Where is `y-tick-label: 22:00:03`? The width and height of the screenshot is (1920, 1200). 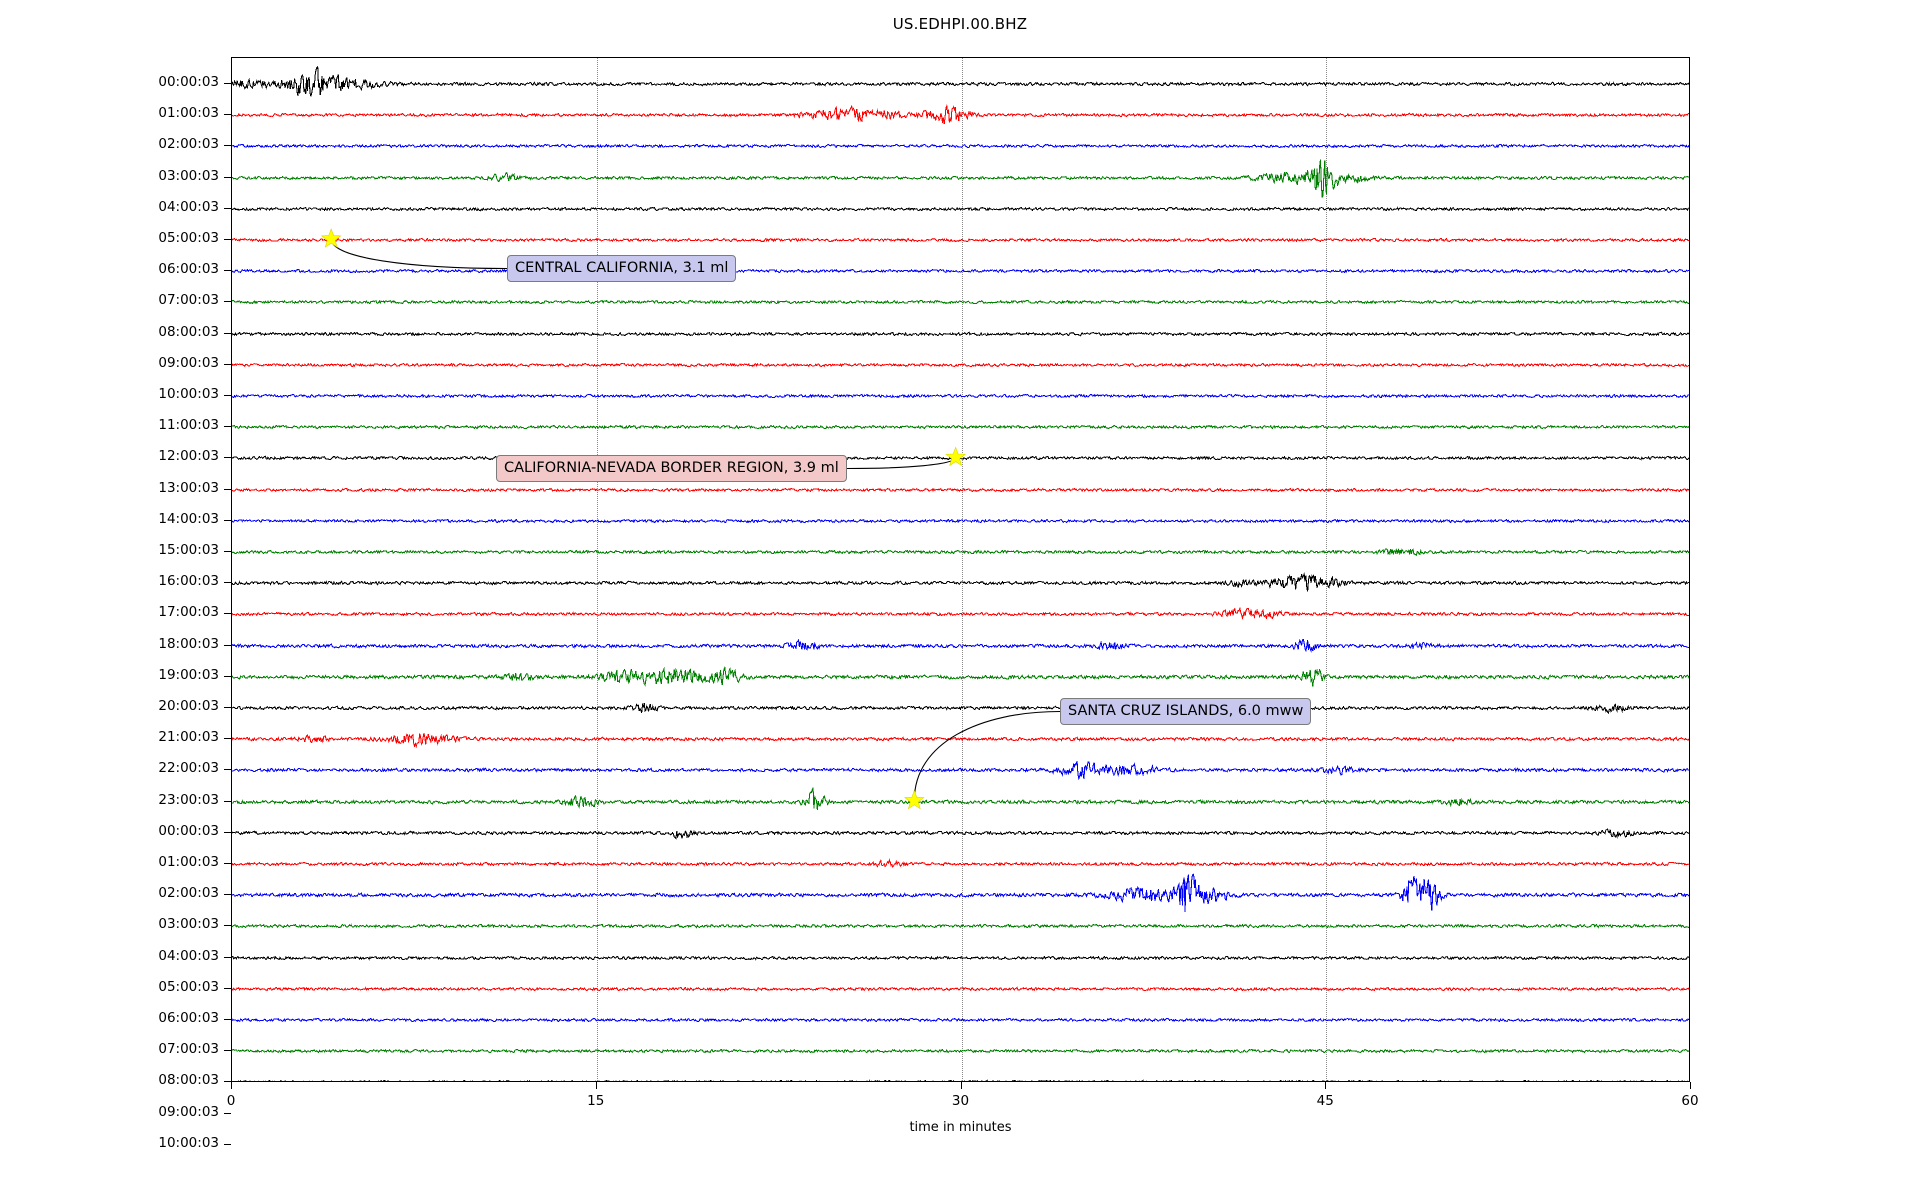 y-tick-label: 22:00:03 is located at coordinates (188, 768).